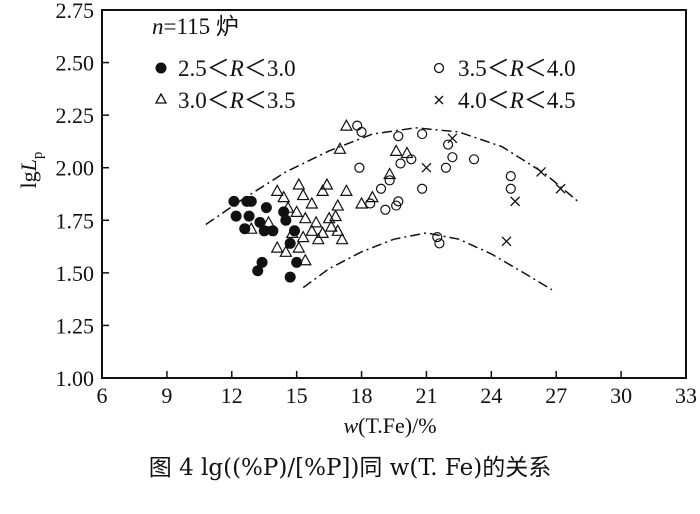  I want to click on x-tick-label: 15, so click(297, 395).